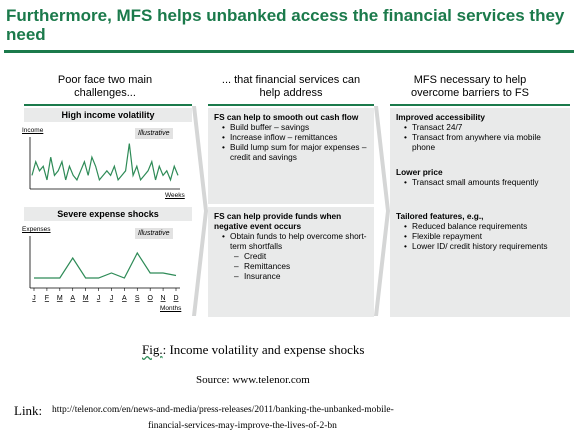 This screenshot has width=582, height=438. What do you see at coordinates (105, 265) in the screenshot?
I see `expense-series-line` at bounding box center [105, 265].